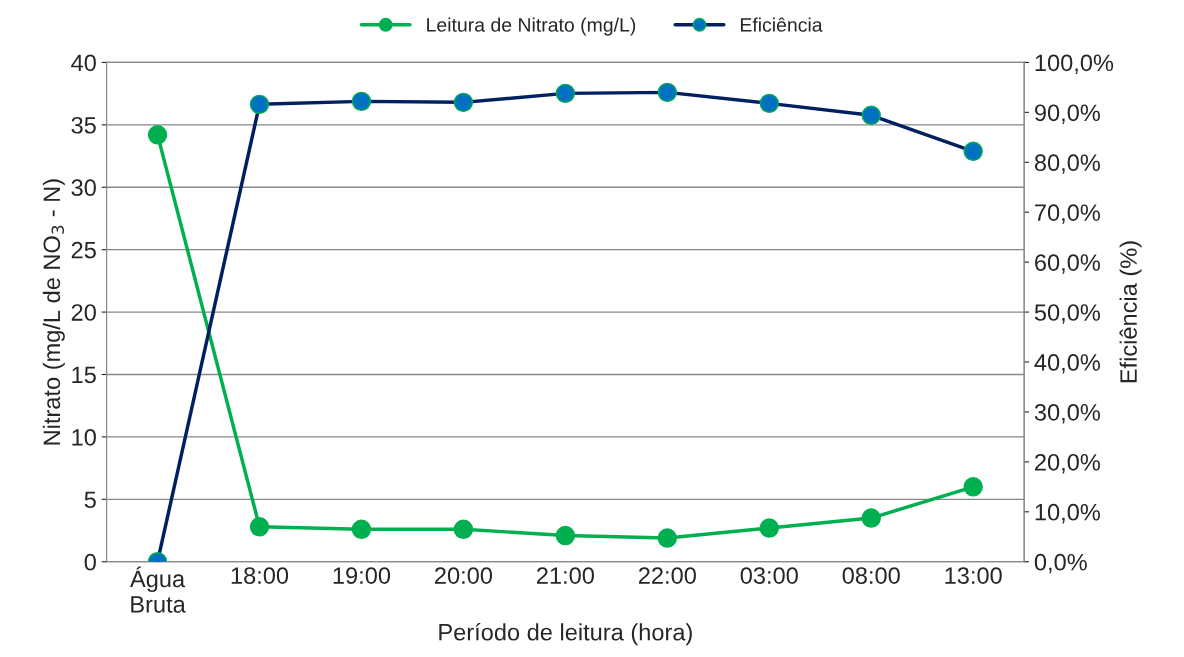 The width and height of the screenshot is (1184, 657). What do you see at coordinates (1067, 513) in the screenshot?
I see `y2-tick-label: 10,0%` at bounding box center [1067, 513].